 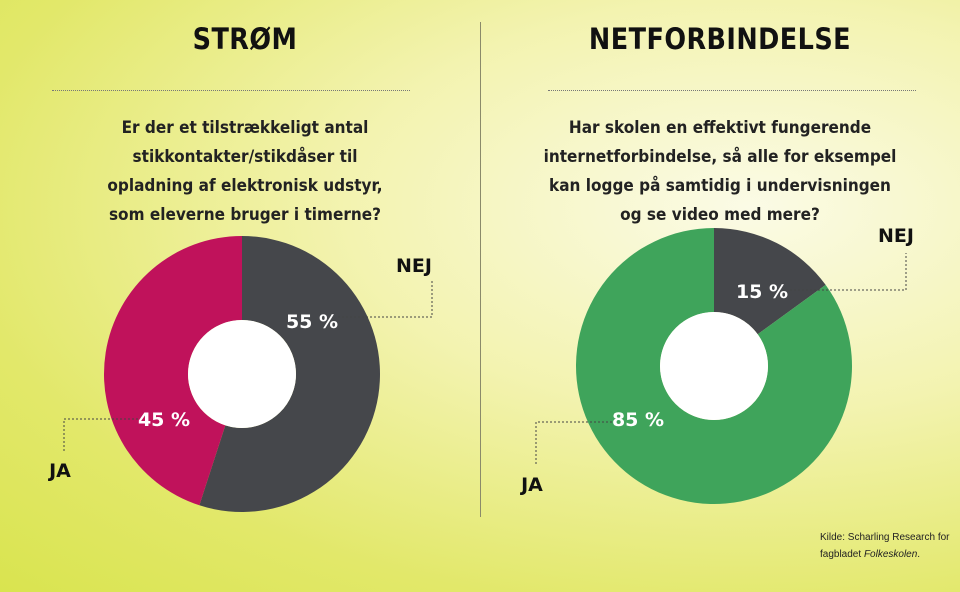 What do you see at coordinates (312, 322) in the screenshot?
I see `value-label-nej: 55 %` at bounding box center [312, 322].